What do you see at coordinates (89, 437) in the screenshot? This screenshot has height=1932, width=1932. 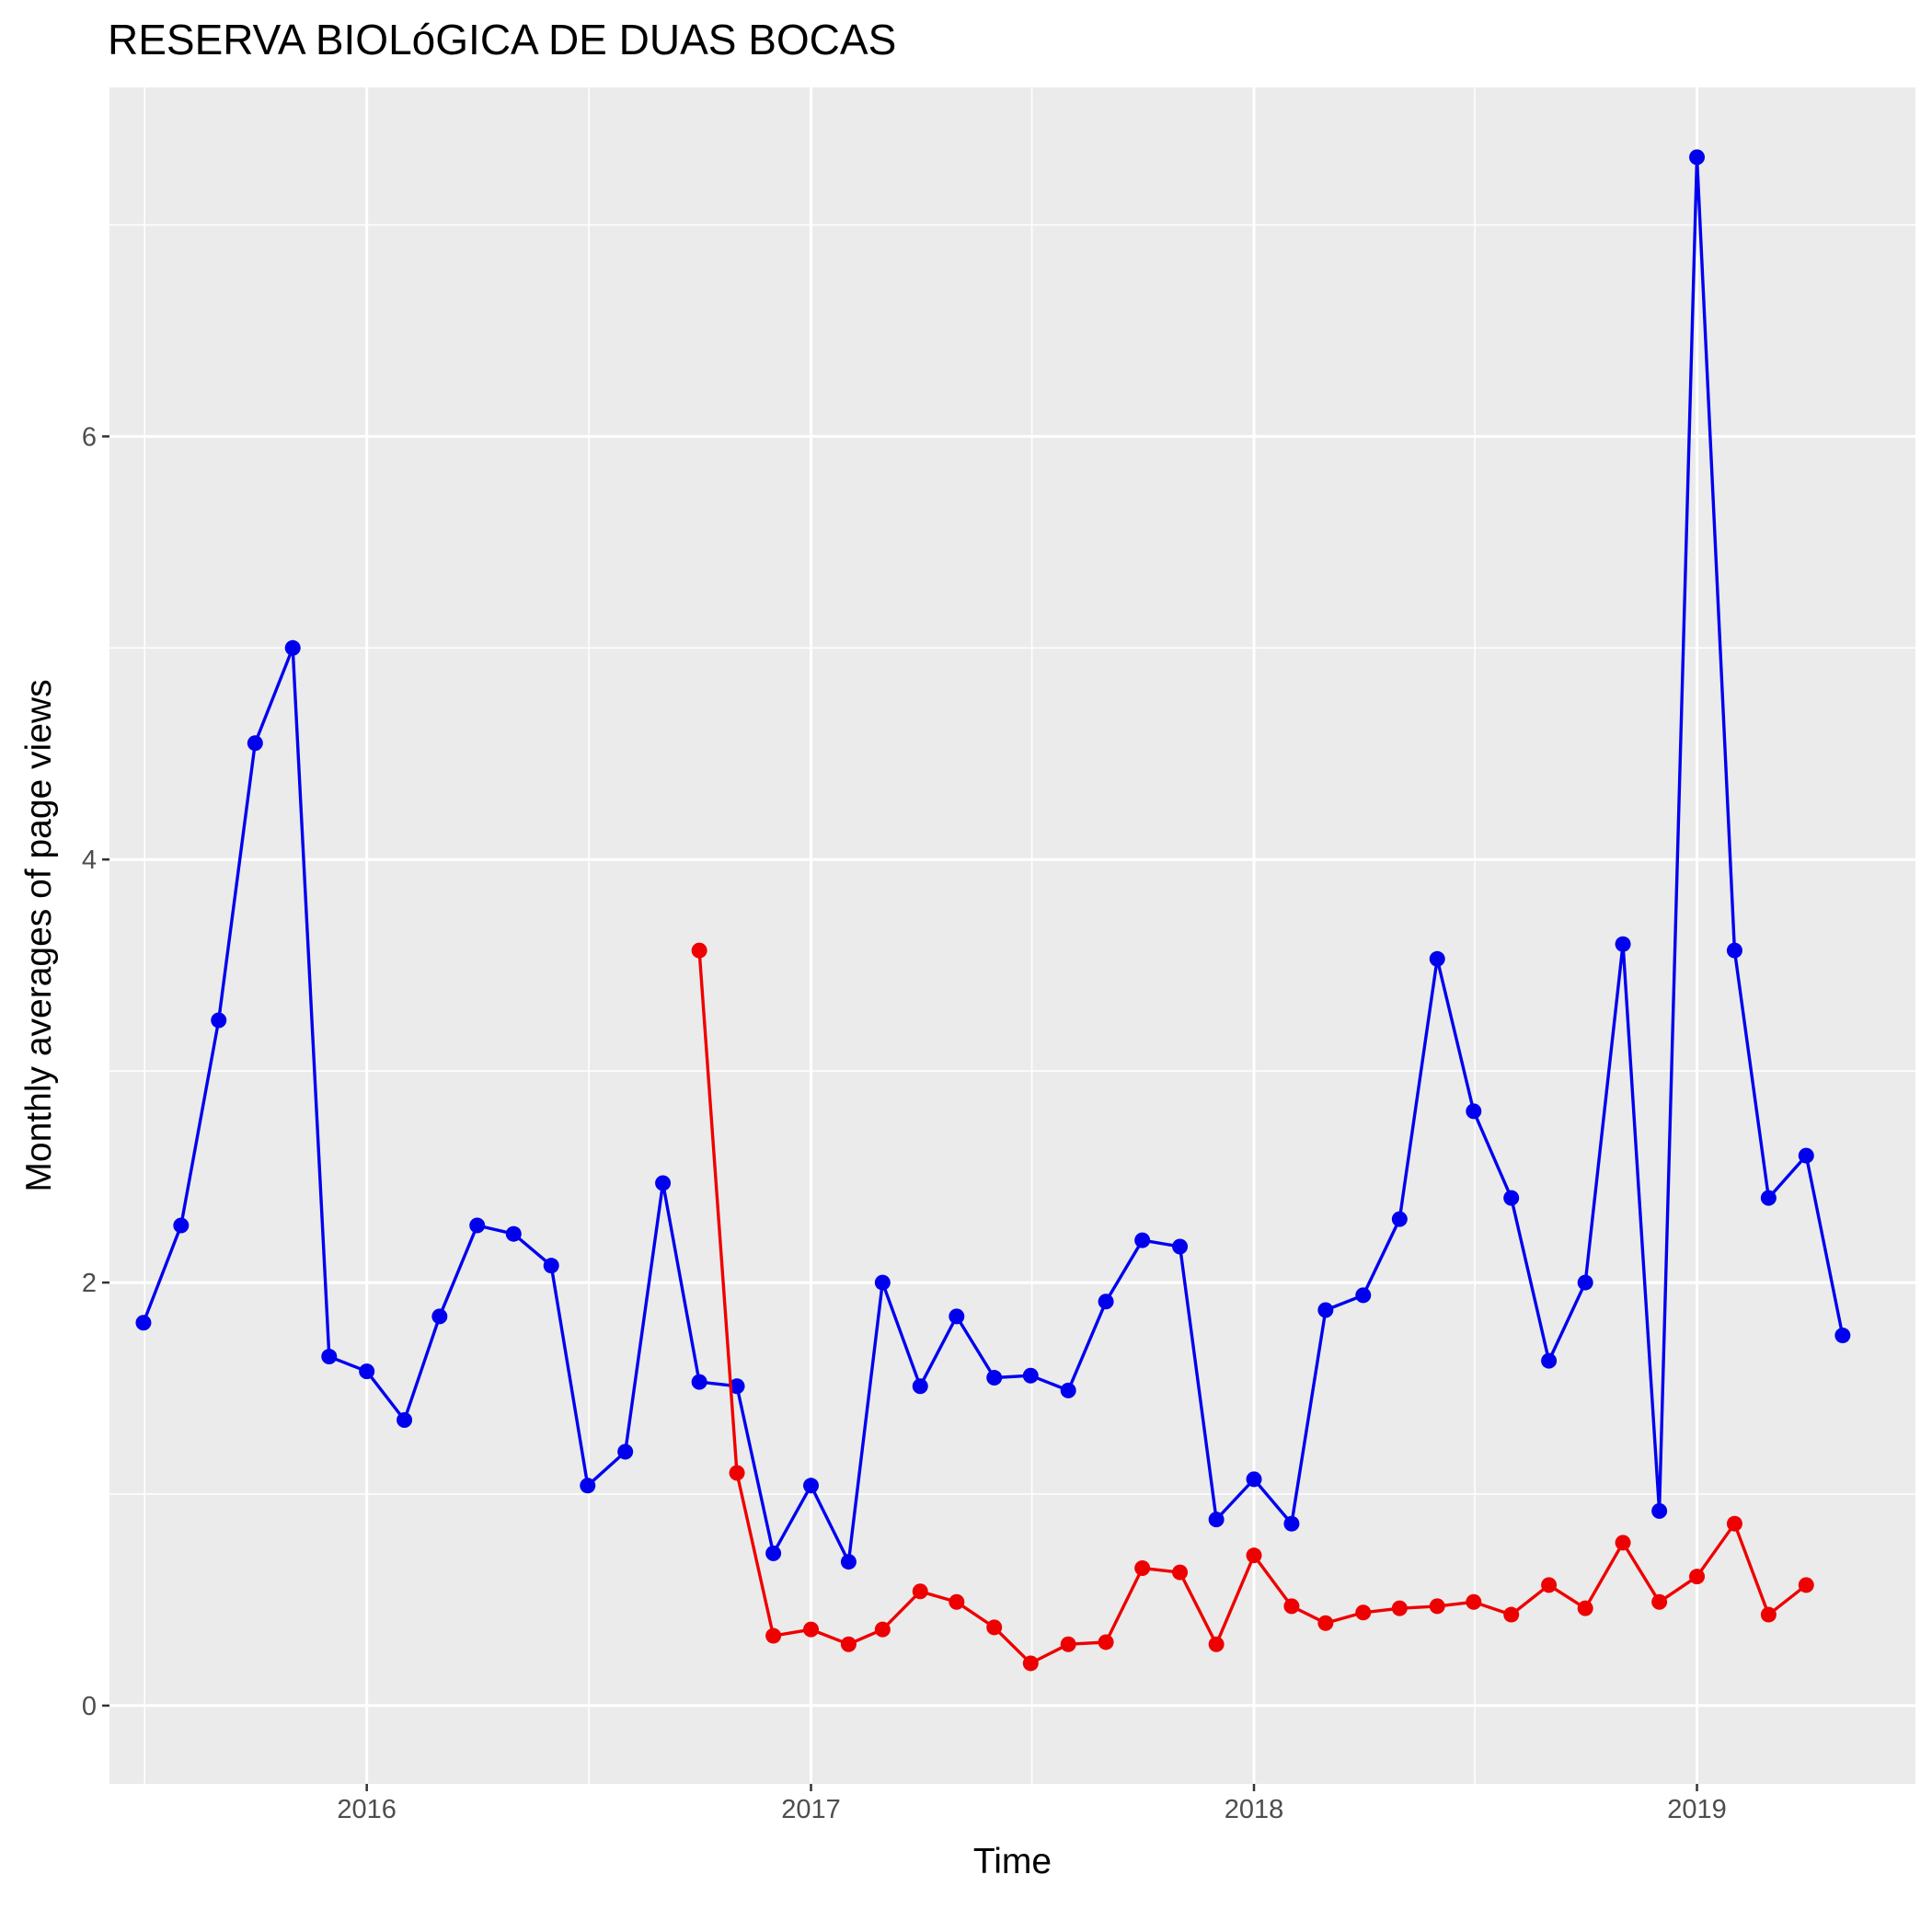 I see `y-tick-label: 6` at bounding box center [89, 437].